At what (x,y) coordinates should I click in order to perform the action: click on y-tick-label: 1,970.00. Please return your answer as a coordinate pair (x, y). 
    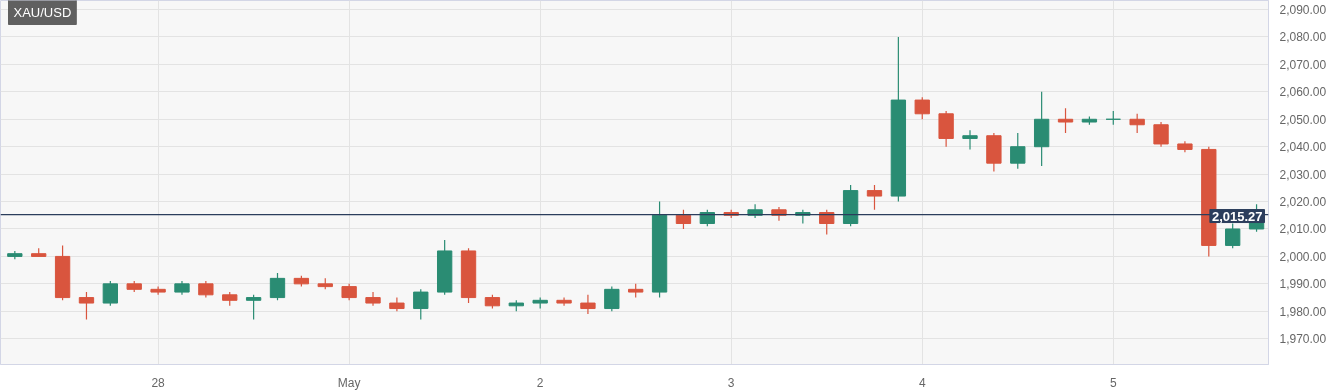
    Looking at the image, I should click on (1303, 339).